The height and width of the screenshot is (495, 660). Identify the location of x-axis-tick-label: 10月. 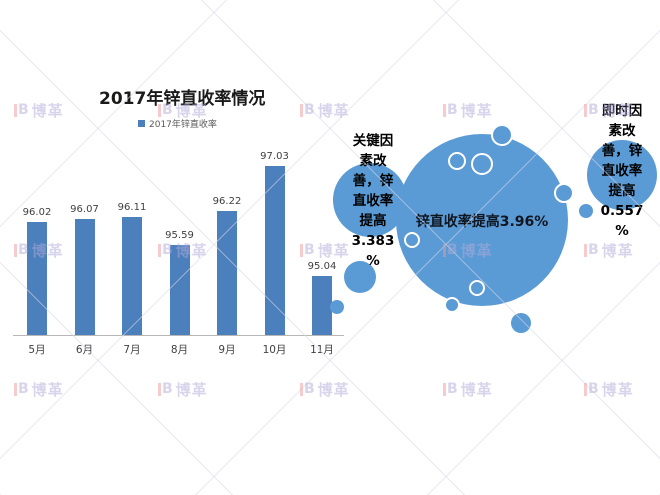
(274, 350).